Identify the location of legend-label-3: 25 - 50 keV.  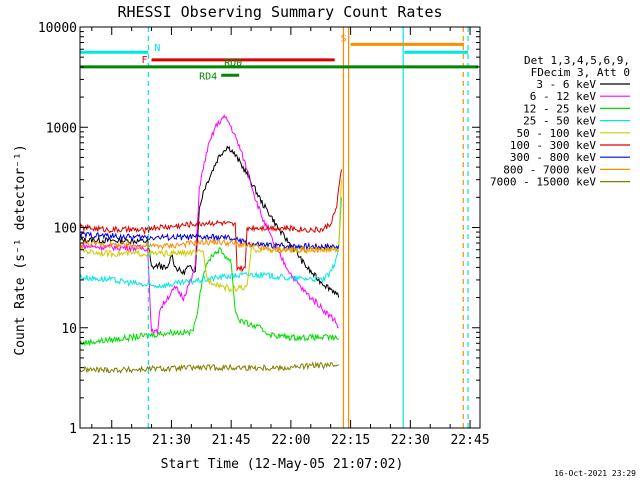
(559, 121).